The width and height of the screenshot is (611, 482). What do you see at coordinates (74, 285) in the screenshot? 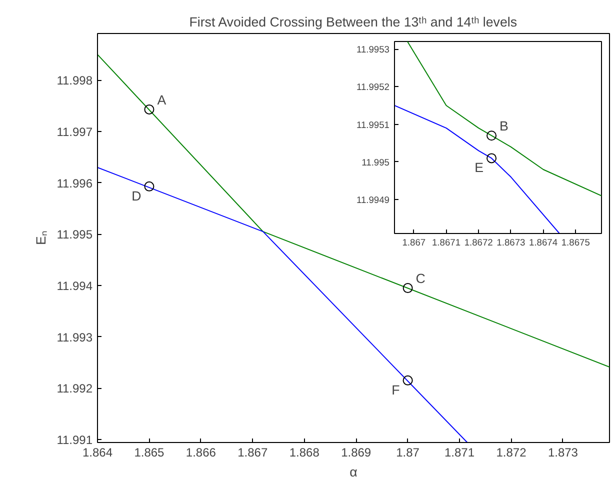
I see `y-tick-label: 11.994` at bounding box center [74, 285].